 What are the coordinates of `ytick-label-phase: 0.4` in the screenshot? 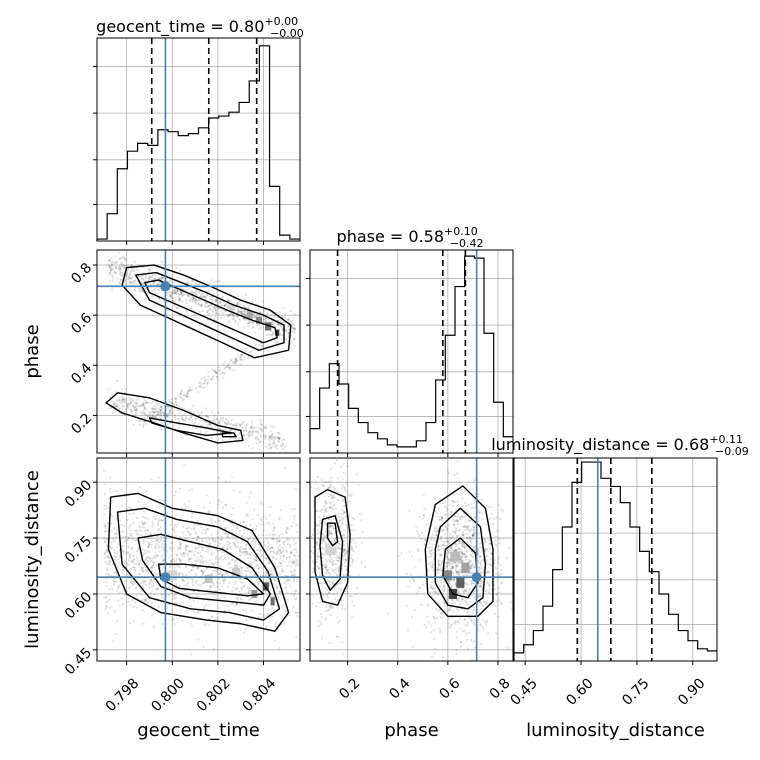 It's located at (81, 373).